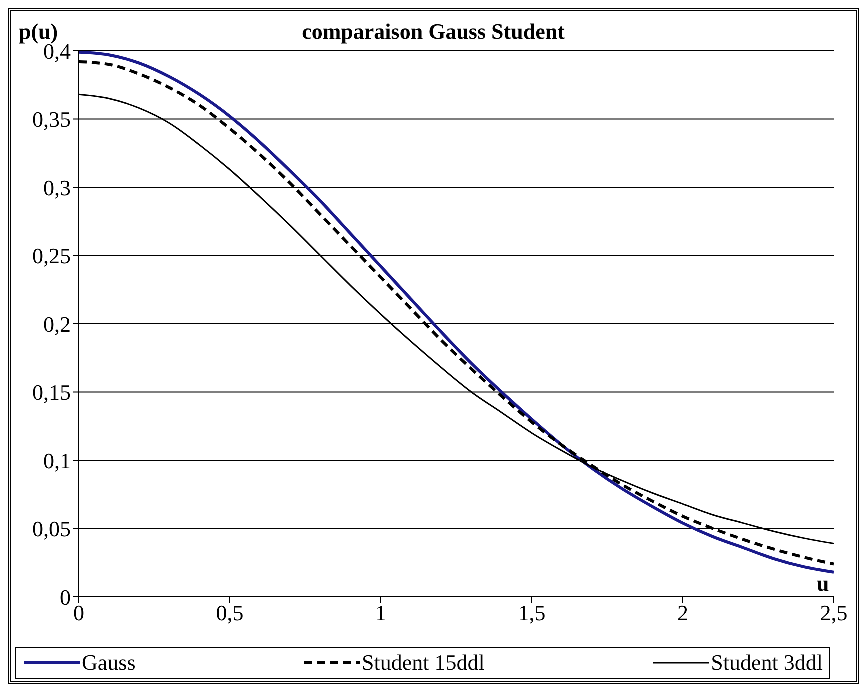 Image resolution: width=867 pixels, height=690 pixels. What do you see at coordinates (433, 31) in the screenshot?
I see `chart-title: comparaison Gauss Student` at bounding box center [433, 31].